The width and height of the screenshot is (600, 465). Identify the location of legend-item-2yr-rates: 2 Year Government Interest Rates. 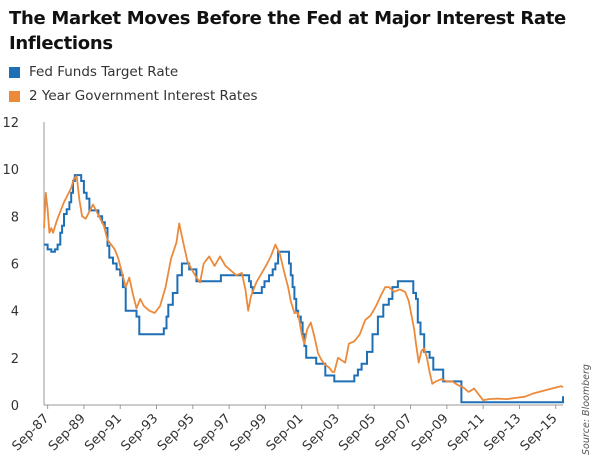
(133, 96).